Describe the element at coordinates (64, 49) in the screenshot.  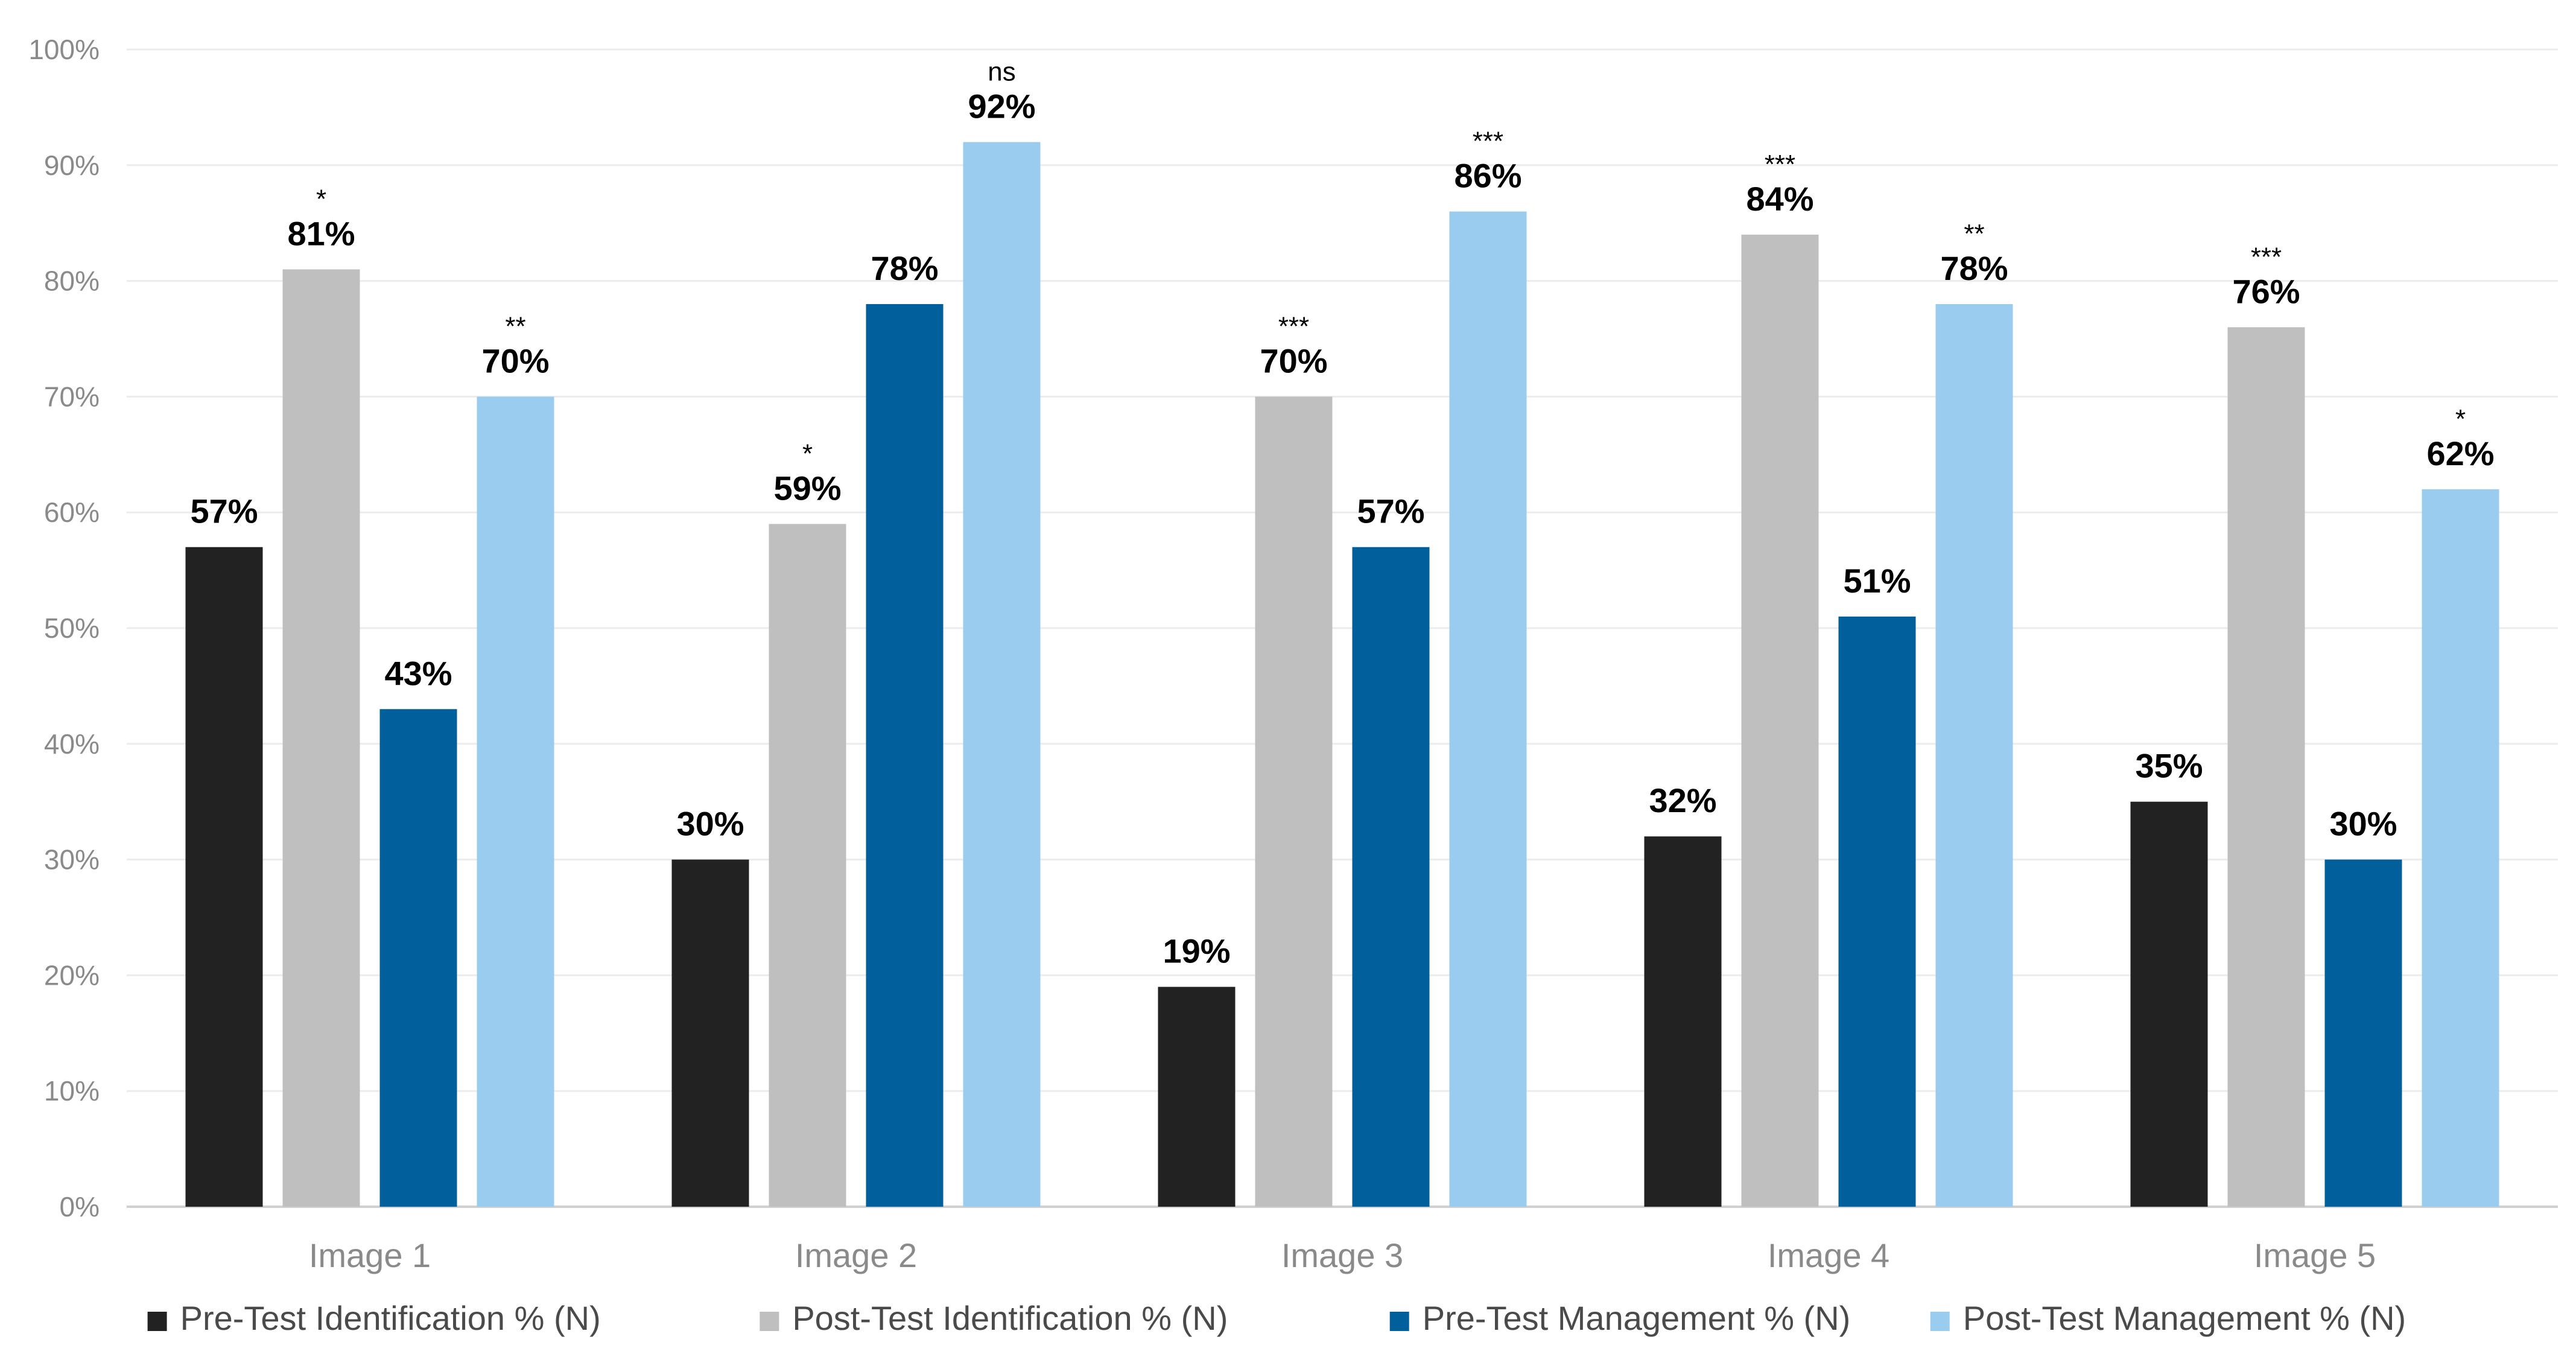
I see `y-tick-label: 100%` at that location.